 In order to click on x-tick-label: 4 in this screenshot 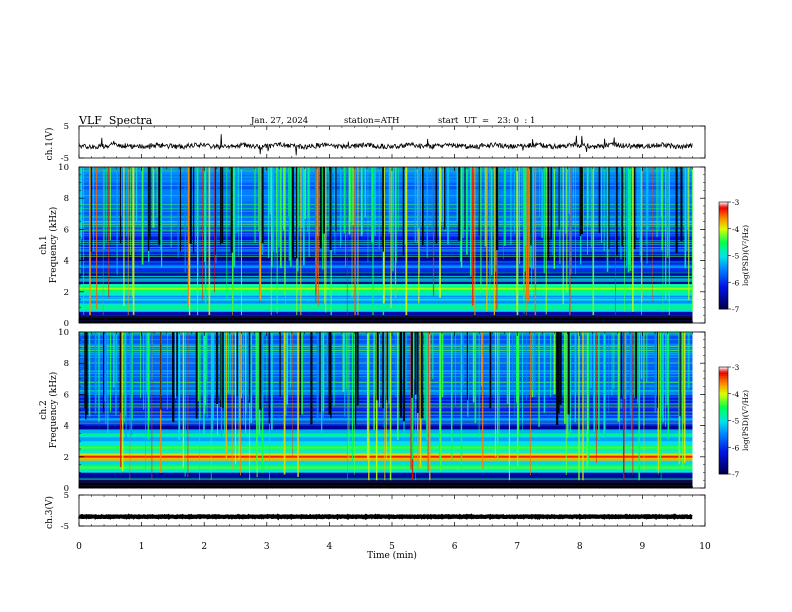, I will do `click(330, 547)`.